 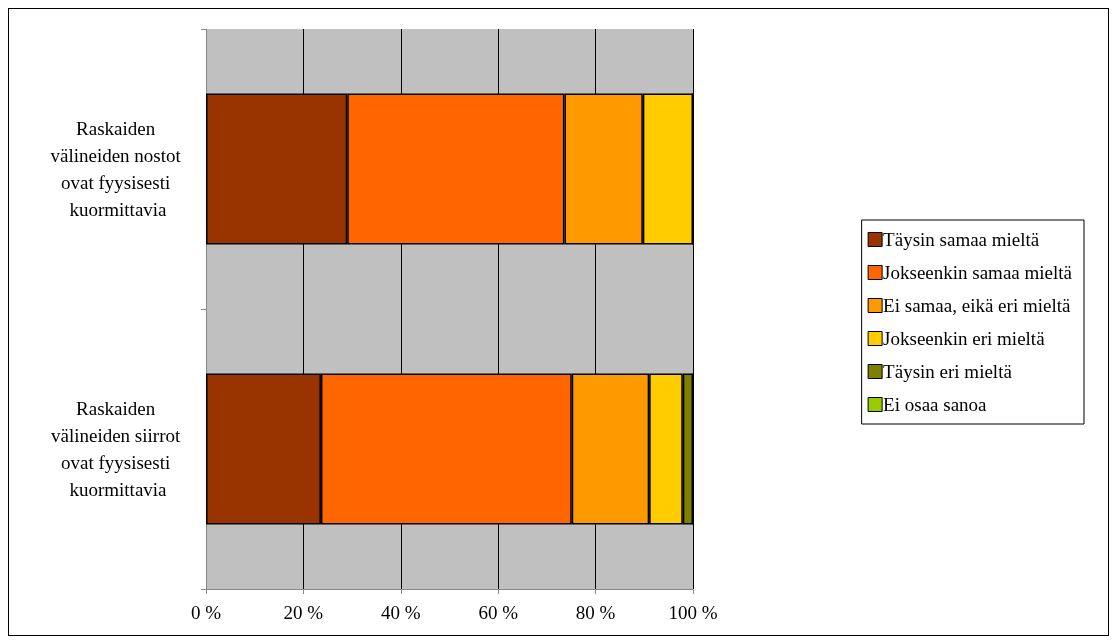 What do you see at coordinates (978, 272) in the screenshot?
I see `legend-label: Jokseenkin samaa mieltä` at bounding box center [978, 272].